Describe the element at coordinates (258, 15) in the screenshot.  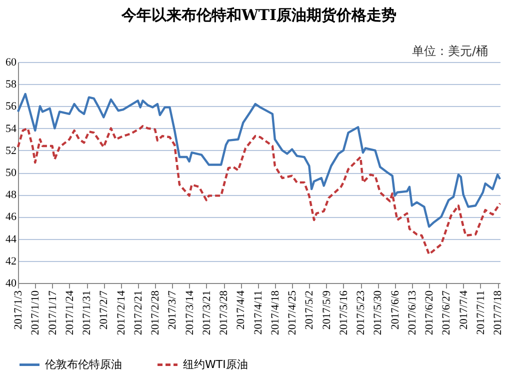
I see `chart-title: 今年以来布伦特和WTI原油期货价格走势` at that location.